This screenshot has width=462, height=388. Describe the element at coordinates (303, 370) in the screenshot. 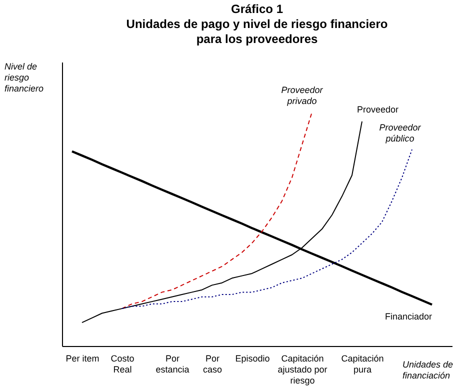

I see `x-tick-label: Capitación ajustado por riesgo` at that location.